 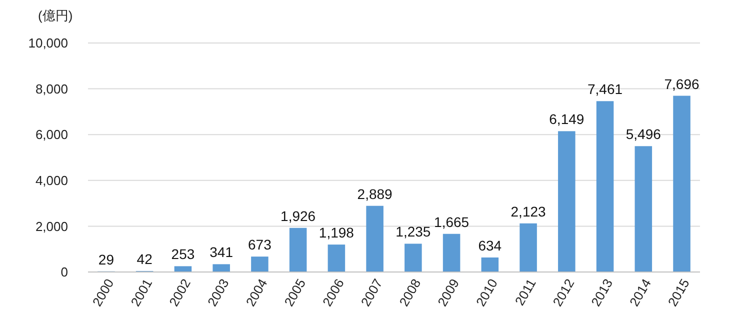 What do you see at coordinates (490, 245) in the screenshot?
I see `data-label: 634` at bounding box center [490, 245].